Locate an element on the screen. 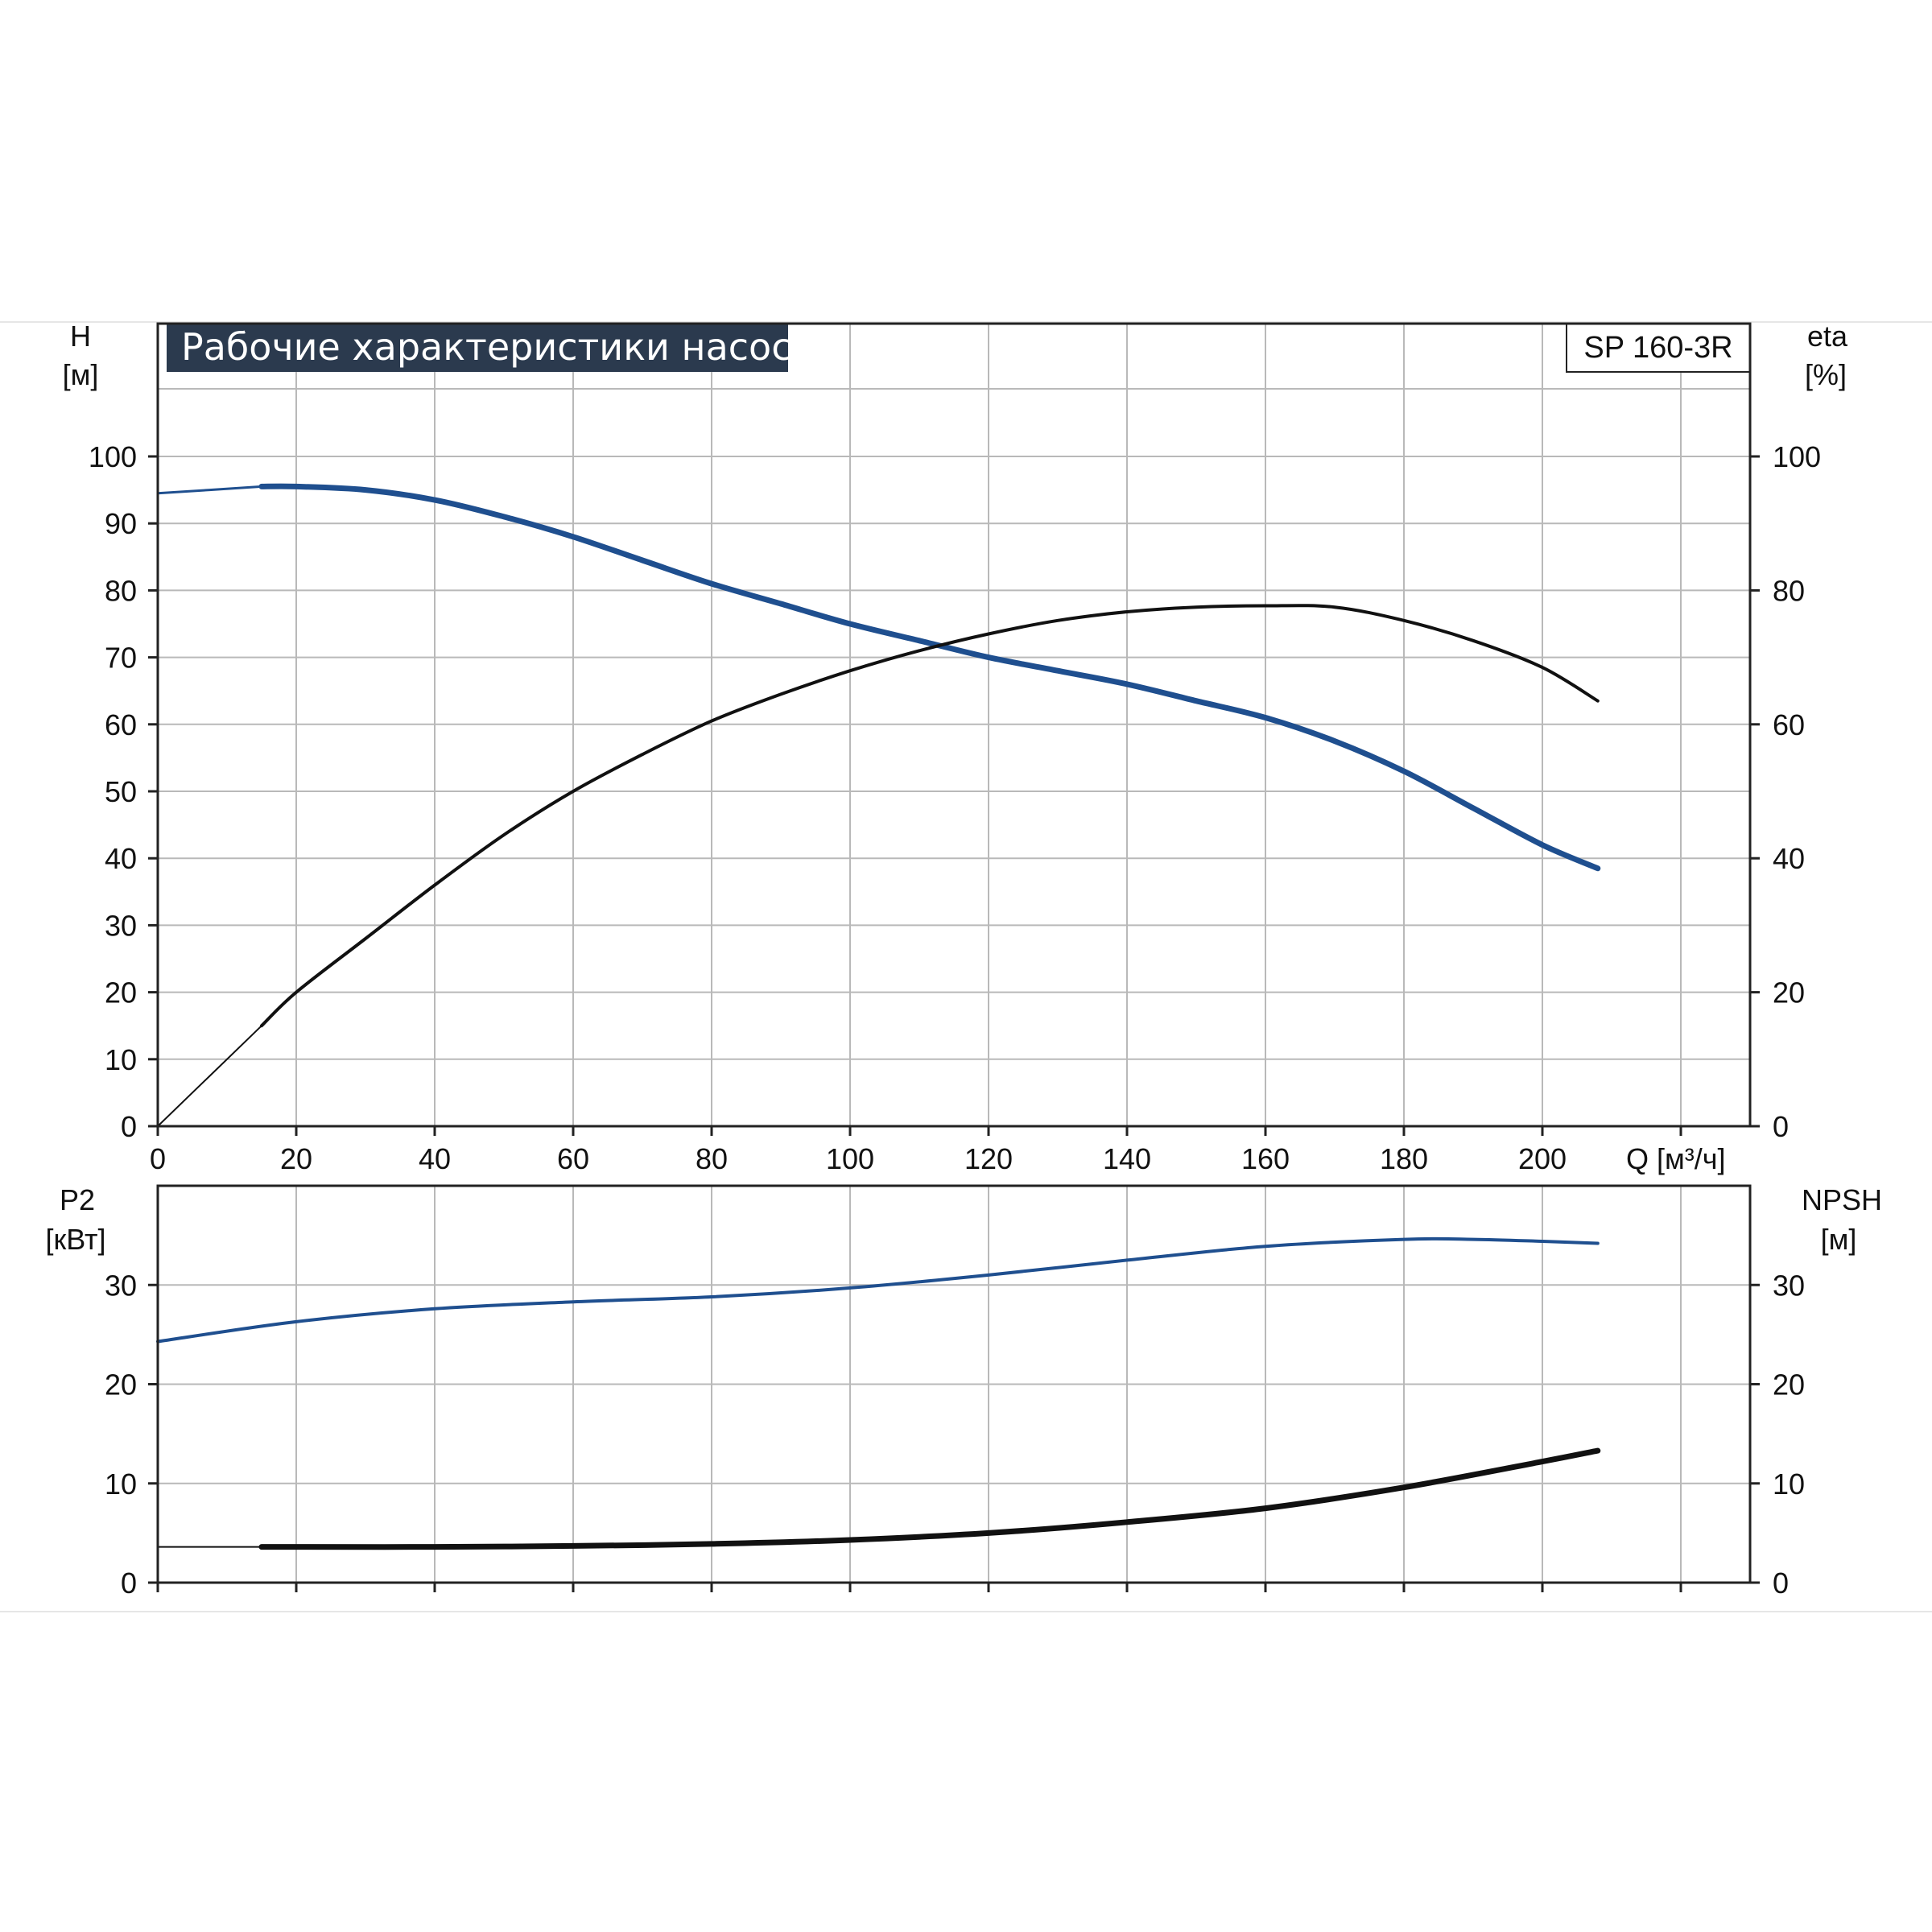 Image resolution: width=1932 pixels, height=1932 pixels. eta-tick-label: 60 is located at coordinates (1789, 724).